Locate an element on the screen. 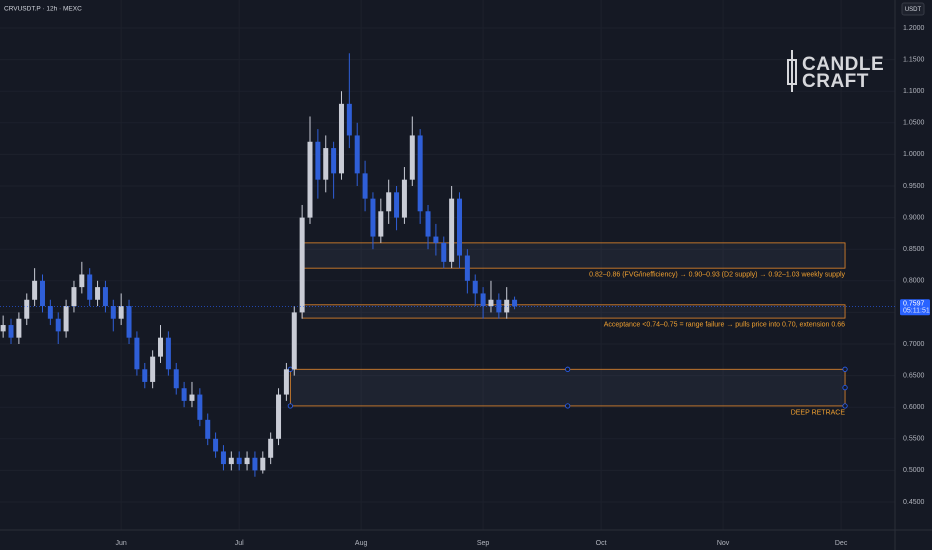 This screenshot has width=932, height=550. x-tick-label: Nov is located at coordinates (723, 543).